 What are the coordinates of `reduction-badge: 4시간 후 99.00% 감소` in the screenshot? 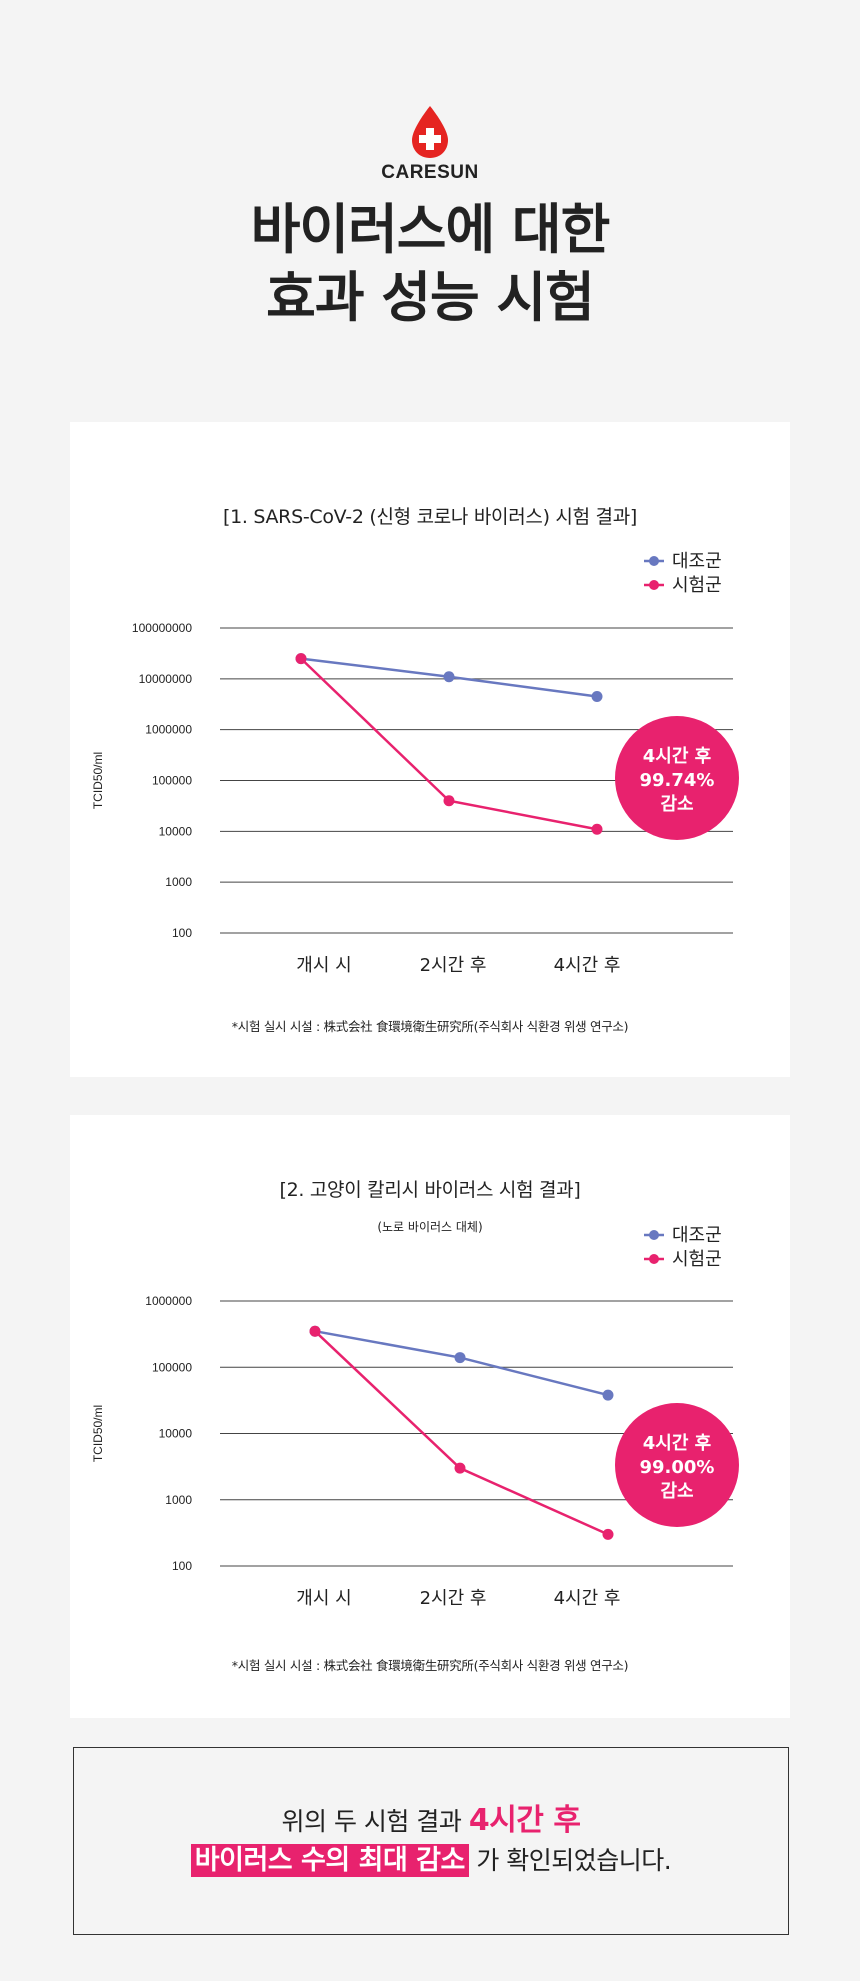 It's located at (677, 1465).